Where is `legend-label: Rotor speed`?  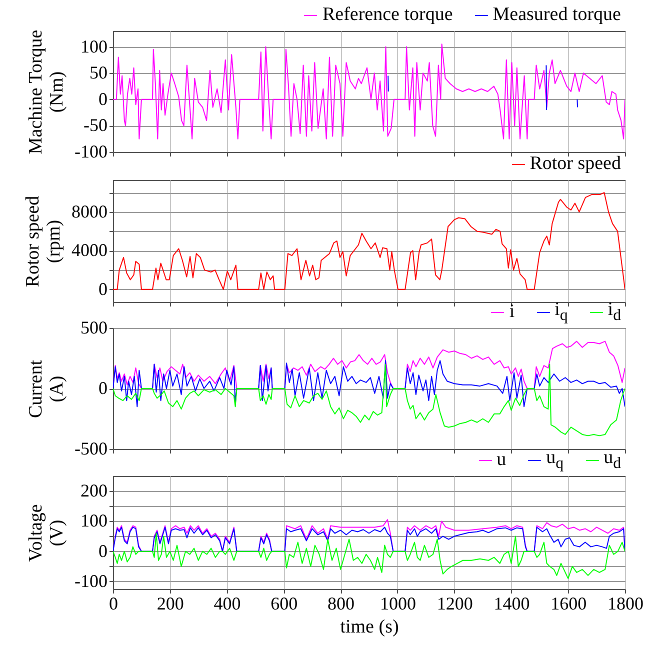
legend-label: Rotor speed is located at coordinates (575, 164).